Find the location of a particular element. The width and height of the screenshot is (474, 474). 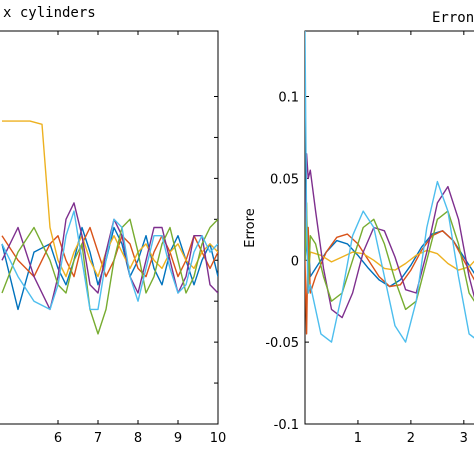

left-panel-title: x cylinders is located at coordinates (49, 13).